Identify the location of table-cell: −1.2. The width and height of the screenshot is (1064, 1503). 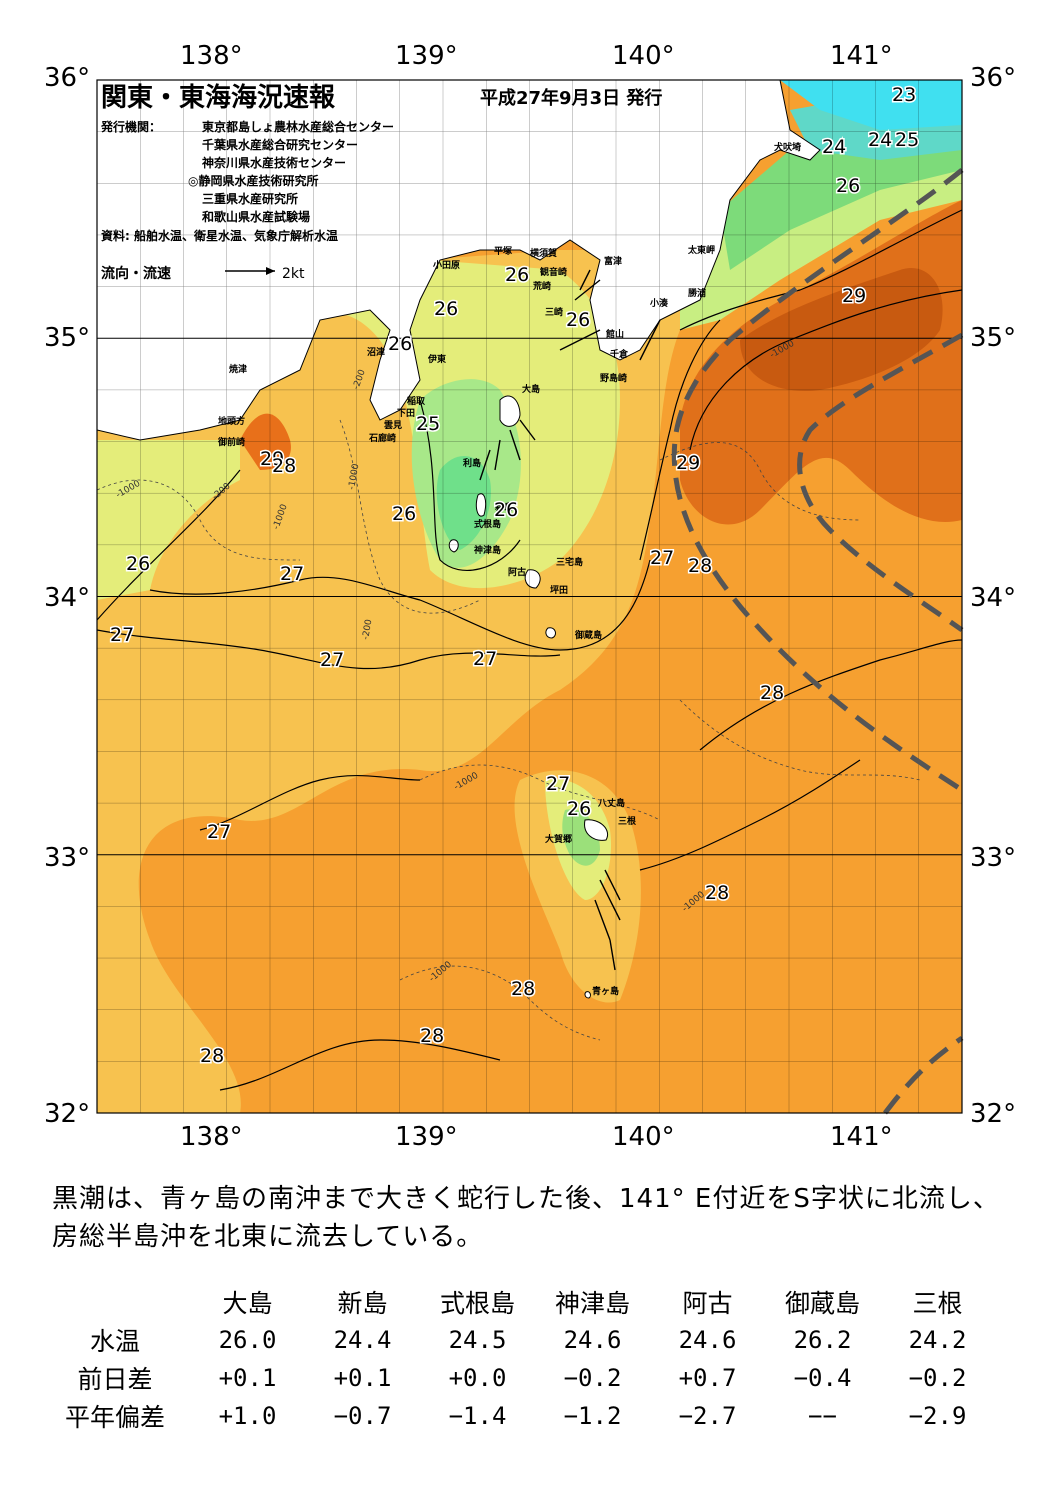
(592, 1416).